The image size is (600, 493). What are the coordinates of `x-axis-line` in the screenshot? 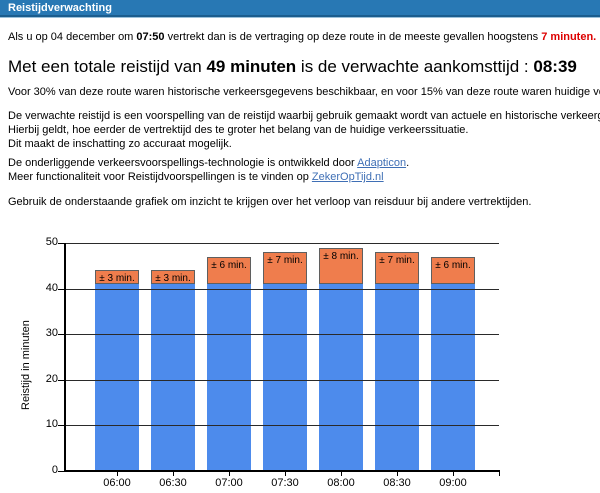 It's located at (282, 471).